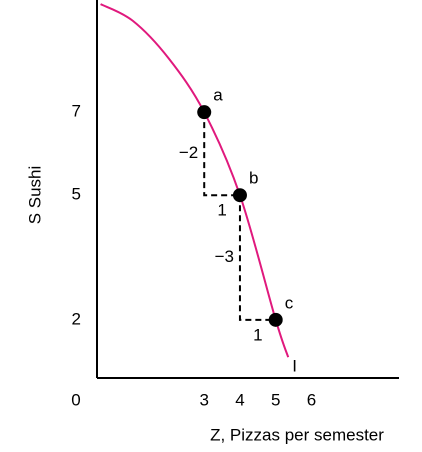 This screenshot has height=452, width=422. Describe the element at coordinates (34, 195) in the screenshot. I see `y-axis-label: S Sushi` at that location.